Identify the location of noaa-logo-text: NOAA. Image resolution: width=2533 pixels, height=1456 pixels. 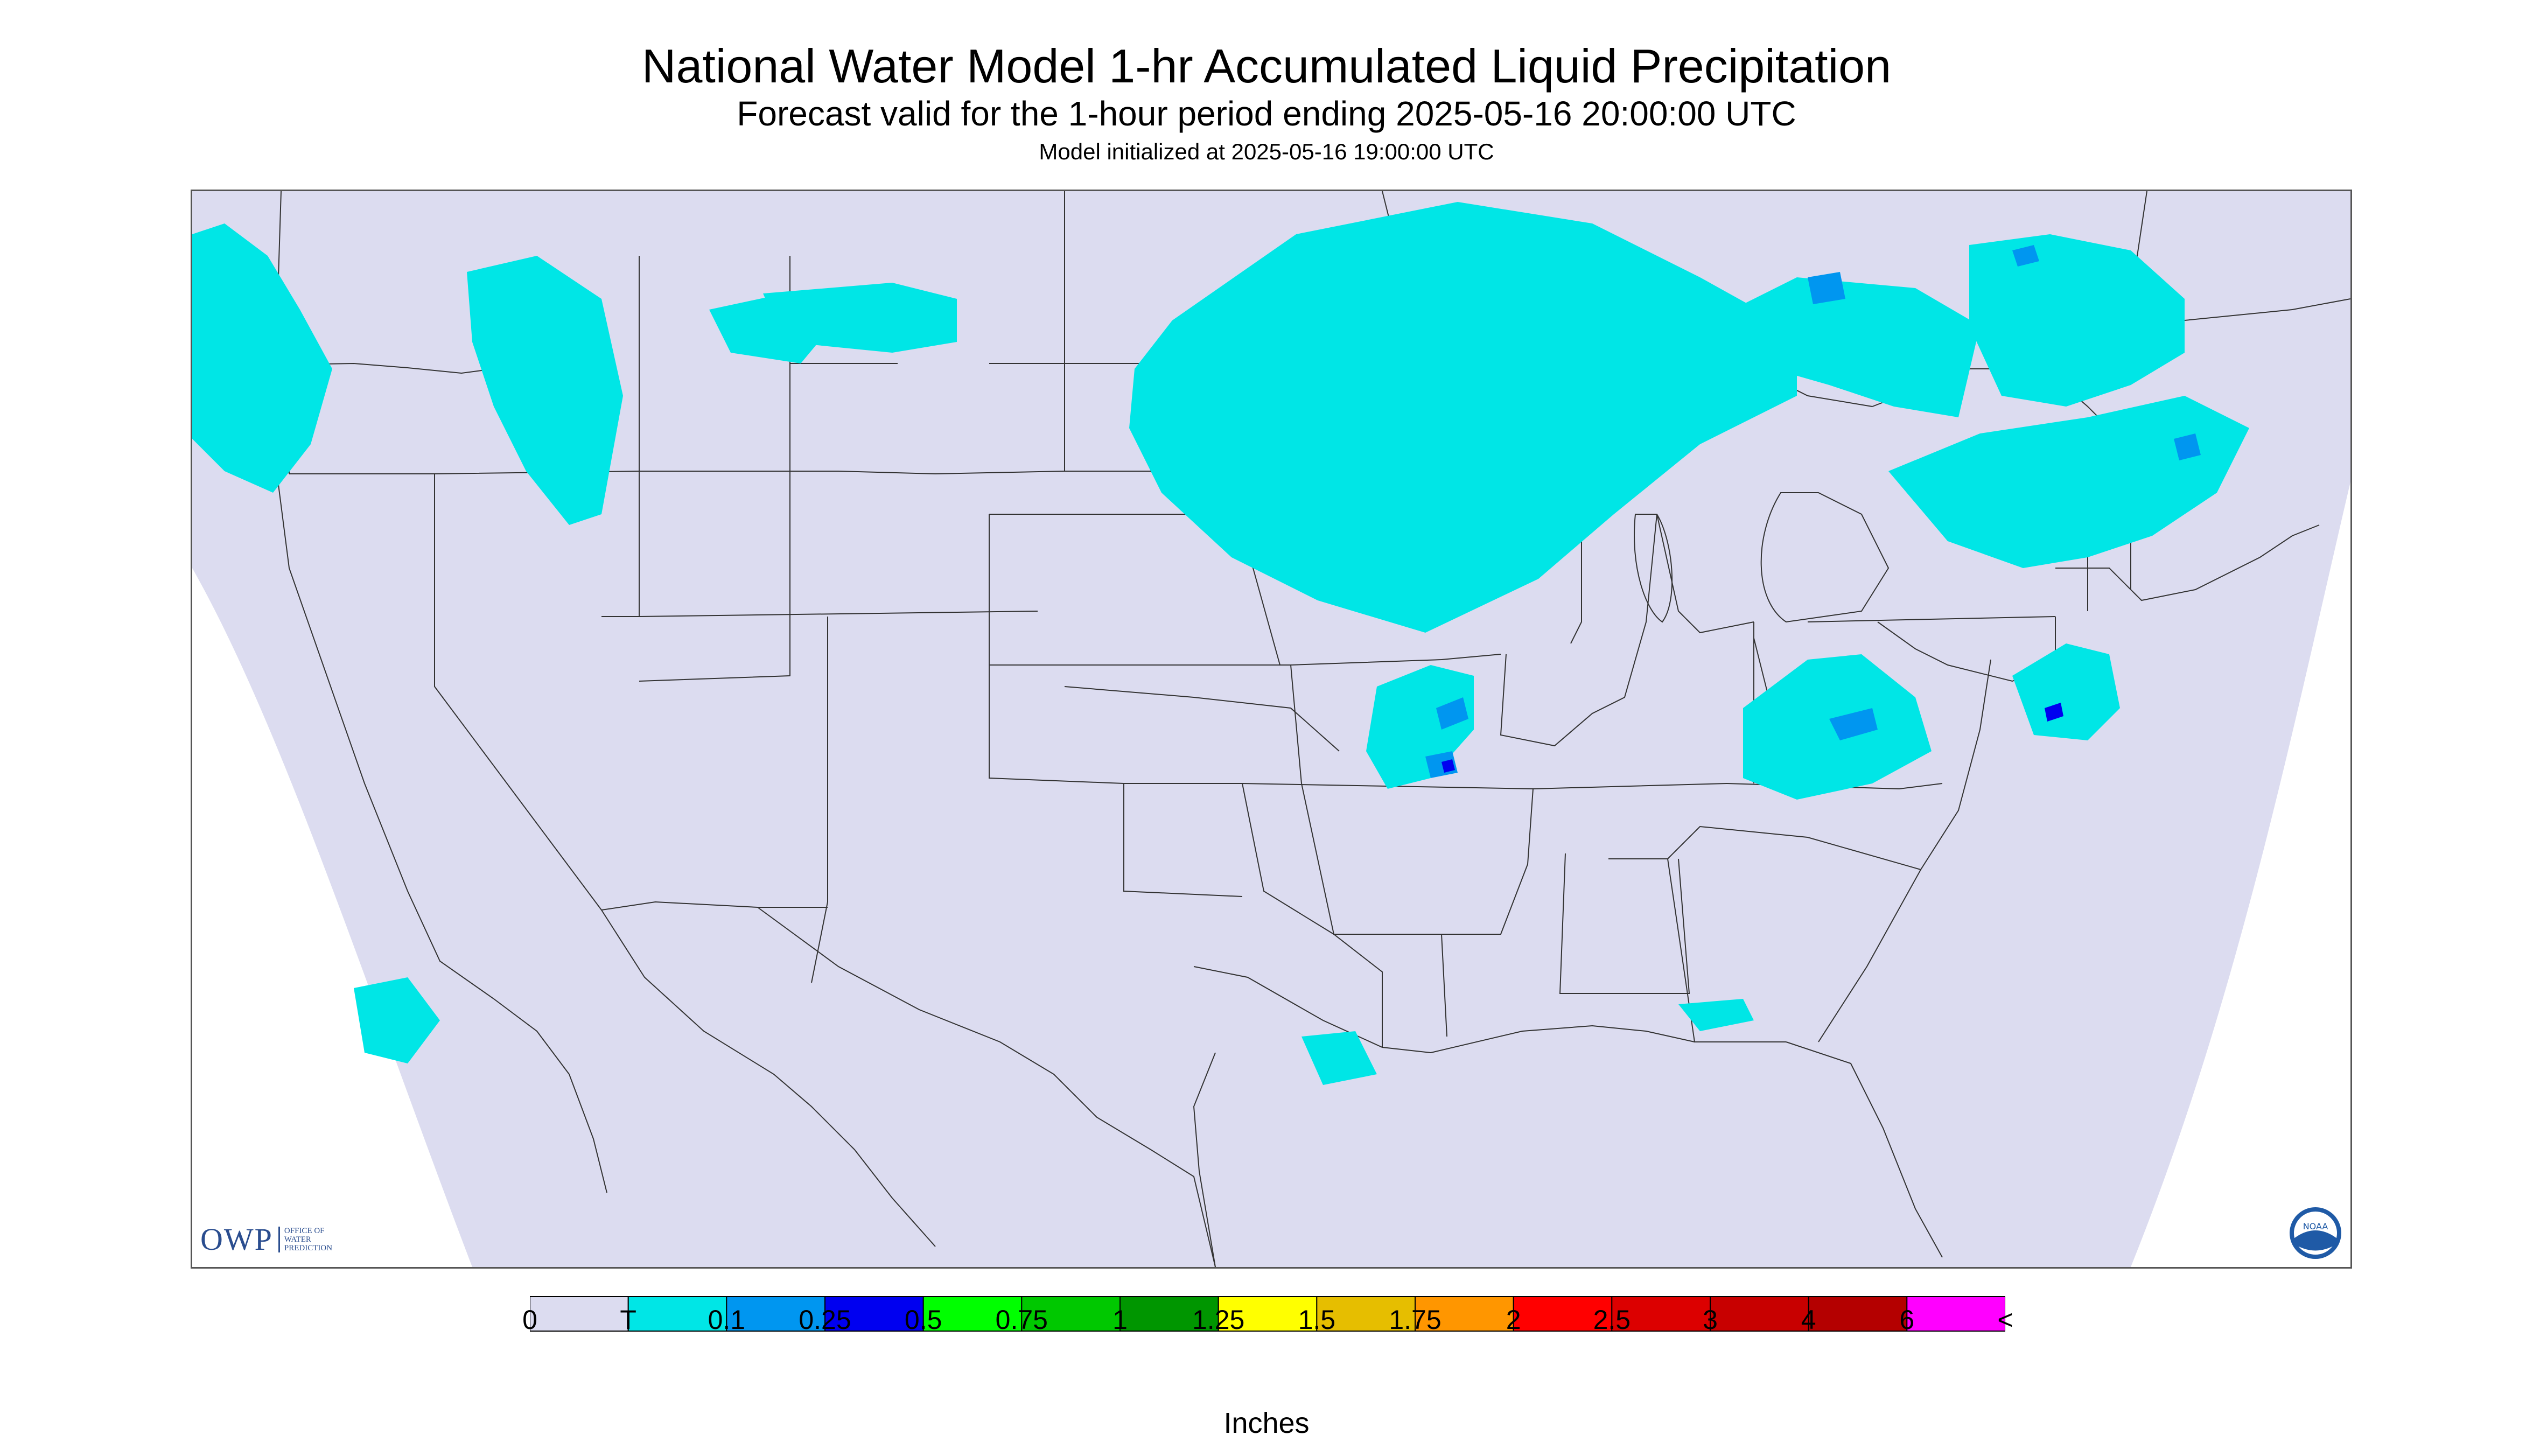
(2315, 1226).